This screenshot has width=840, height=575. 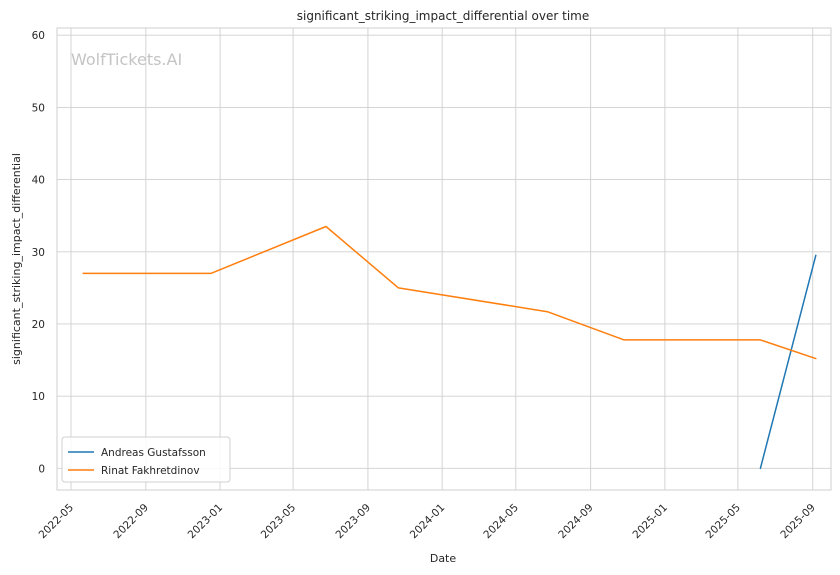 I want to click on y-tick-label: 40, so click(x=38, y=181).